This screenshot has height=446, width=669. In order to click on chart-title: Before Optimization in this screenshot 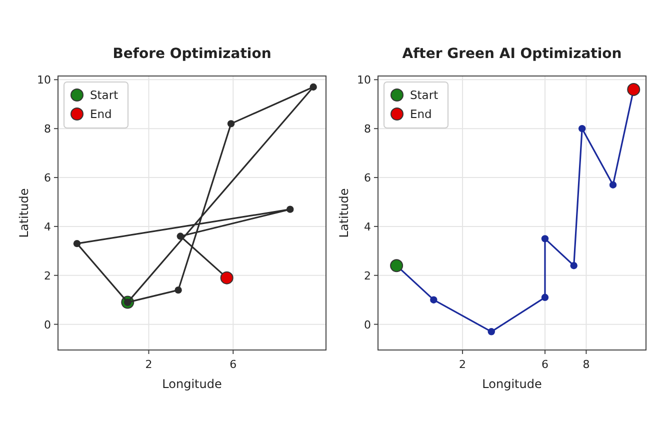, I will do `click(192, 54)`.